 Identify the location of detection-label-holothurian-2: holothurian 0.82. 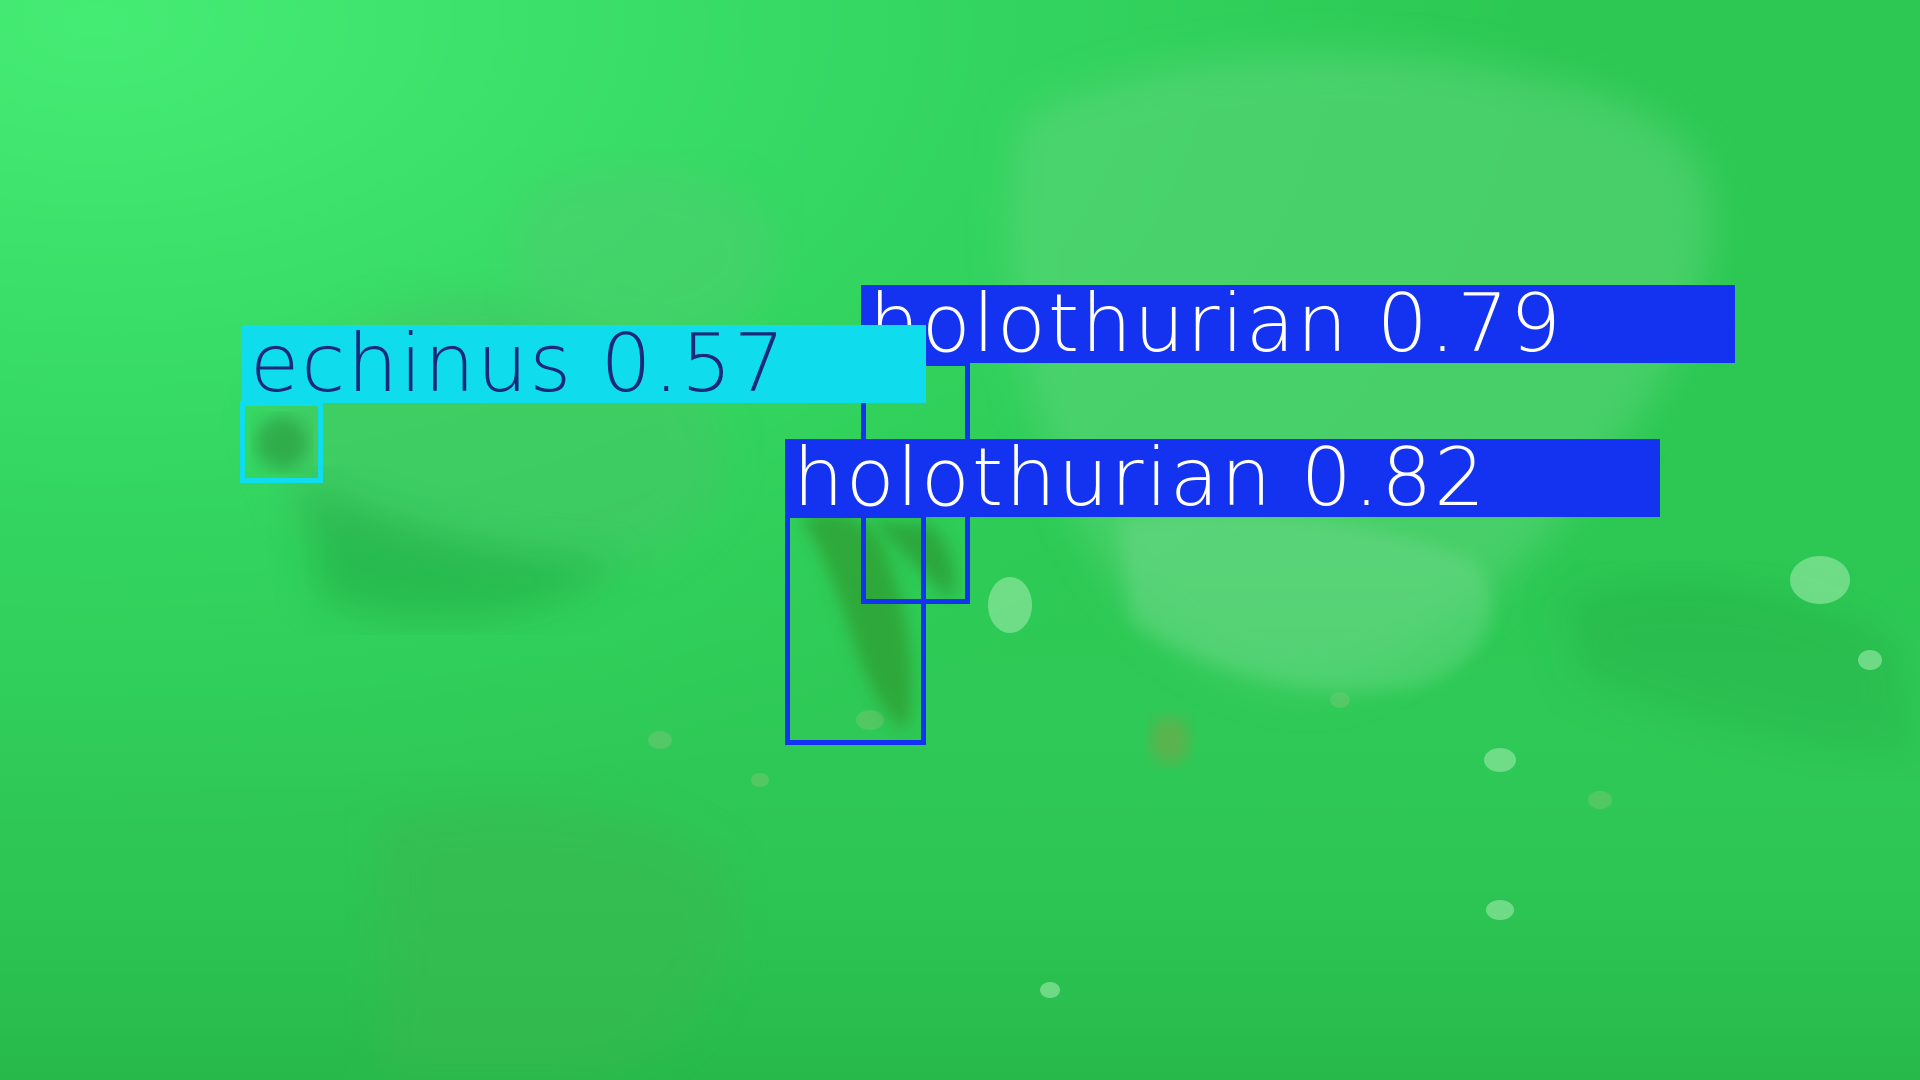
(1222, 478).